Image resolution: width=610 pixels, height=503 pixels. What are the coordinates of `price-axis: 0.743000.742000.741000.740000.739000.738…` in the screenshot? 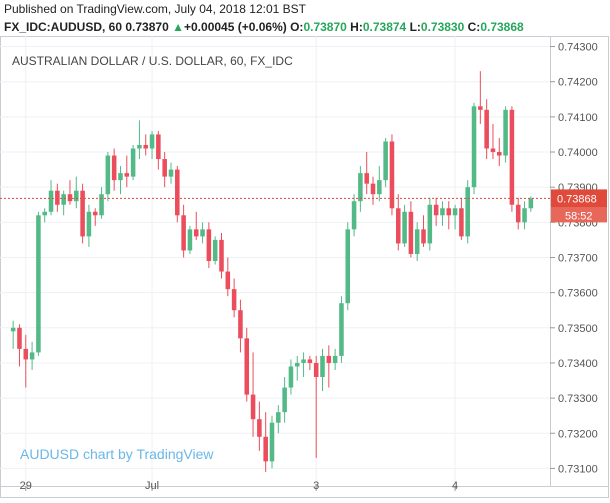 It's located at (574, 259).